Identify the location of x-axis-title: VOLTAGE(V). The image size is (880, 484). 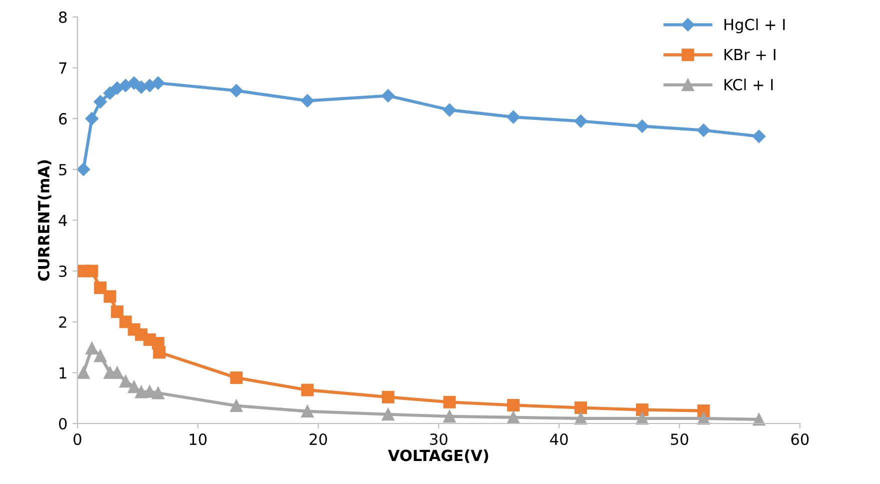
(438, 456).